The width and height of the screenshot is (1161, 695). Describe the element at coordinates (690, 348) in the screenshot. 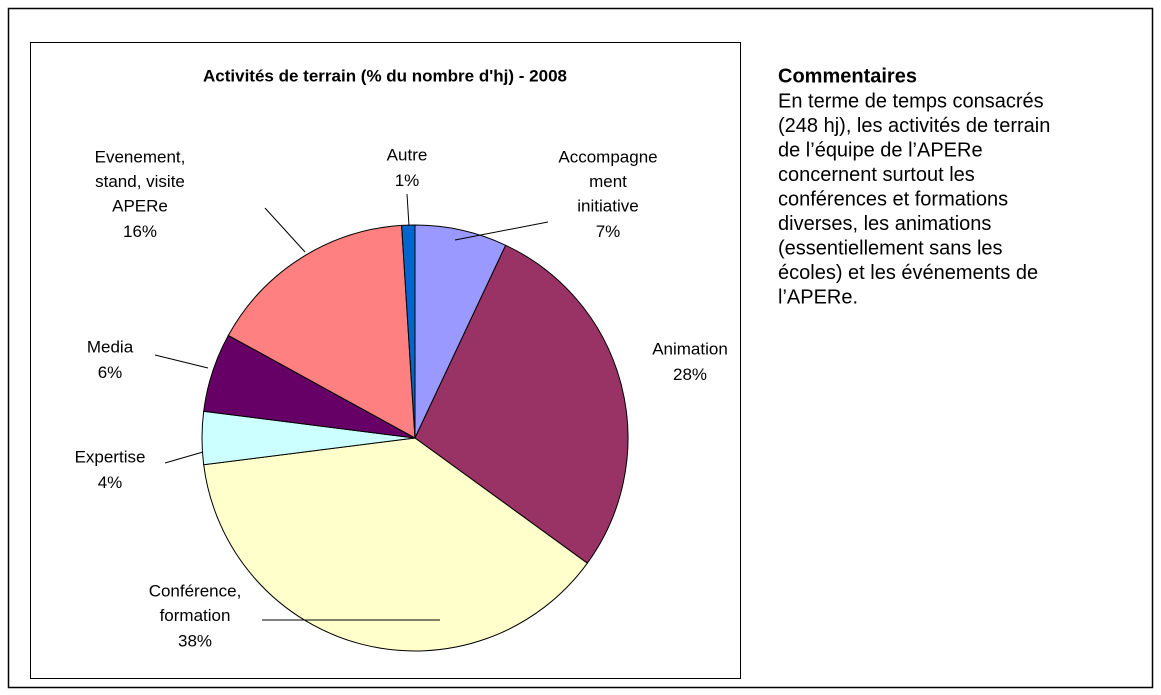

I see `slice-label: Animation` at that location.